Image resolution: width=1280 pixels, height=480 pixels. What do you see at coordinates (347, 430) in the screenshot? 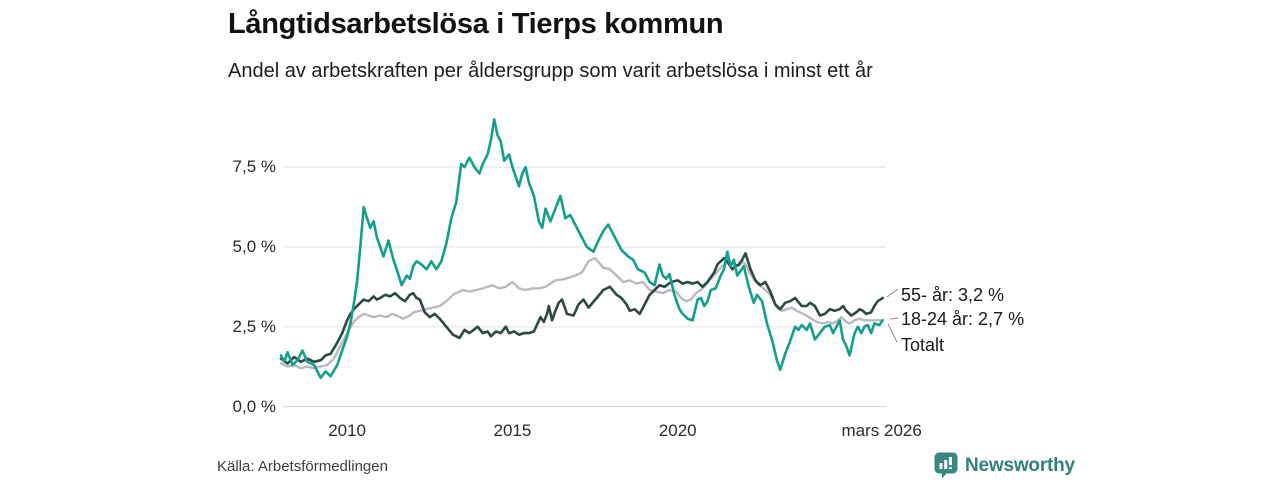
I see `x-axis-tick: 2010` at bounding box center [347, 430].